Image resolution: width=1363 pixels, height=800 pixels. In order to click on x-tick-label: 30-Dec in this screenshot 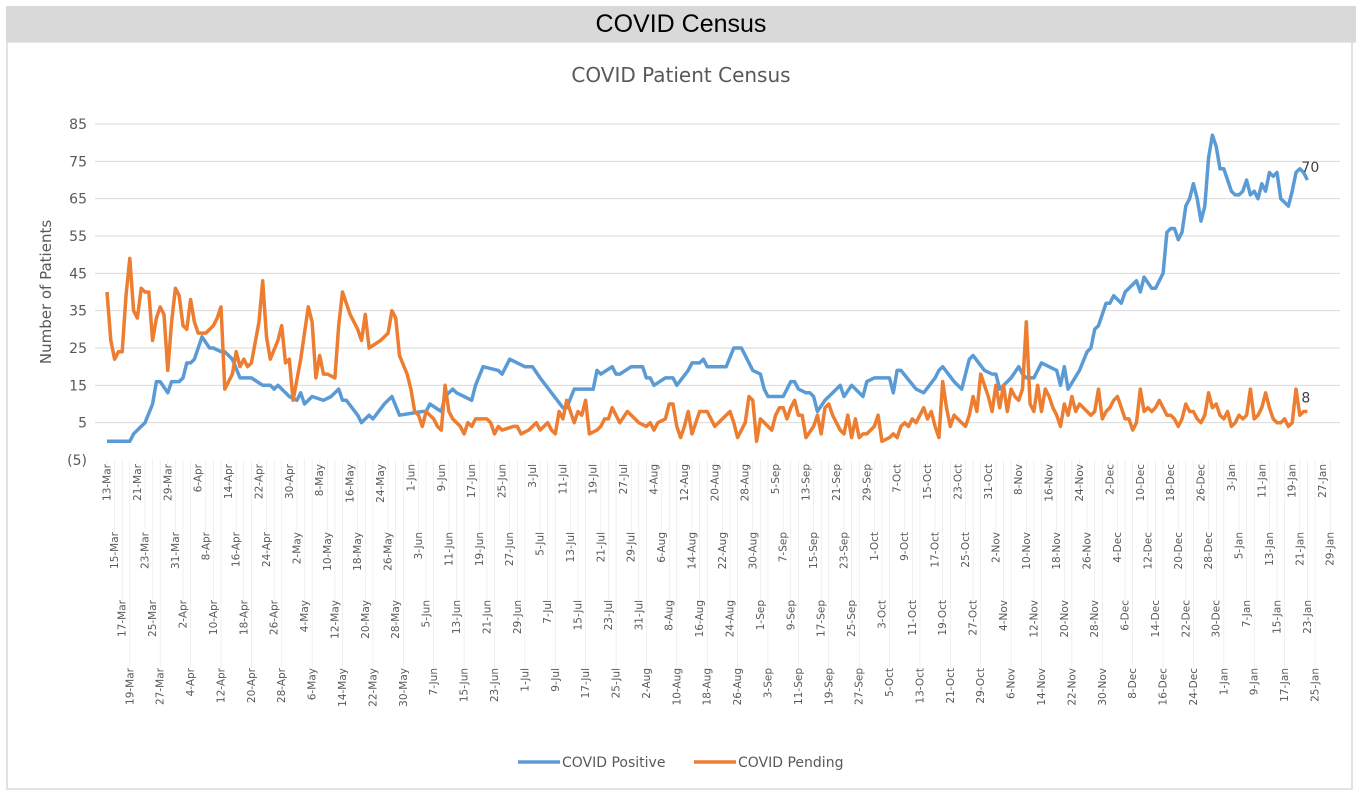, I will do `click(1217, 619)`.